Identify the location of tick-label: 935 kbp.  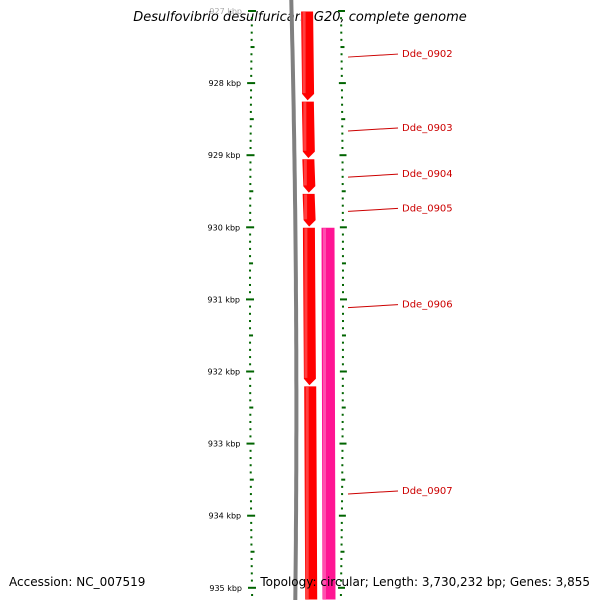
(225, 588).